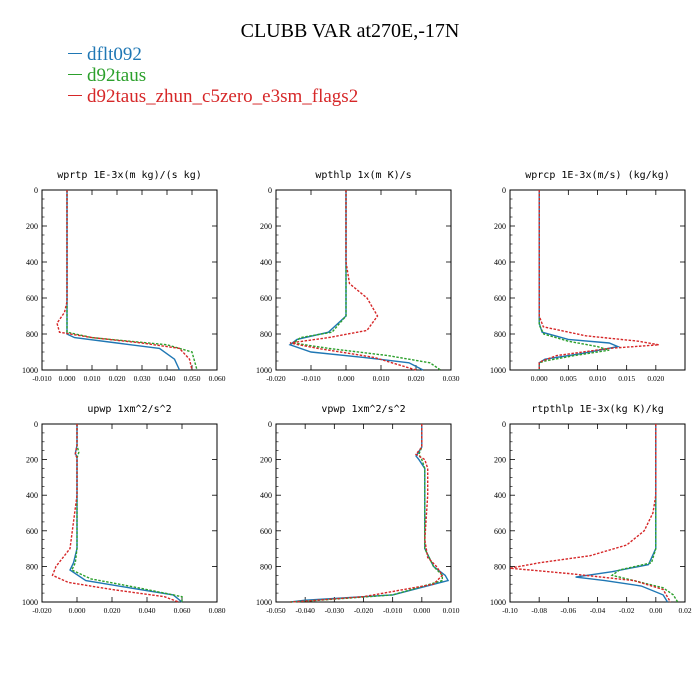 The width and height of the screenshot is (700, 700). What do you see at coordinates (684, 610) in the screenshot?
I see `x-tick-label: 0.02` at bounding box center [684, 610].